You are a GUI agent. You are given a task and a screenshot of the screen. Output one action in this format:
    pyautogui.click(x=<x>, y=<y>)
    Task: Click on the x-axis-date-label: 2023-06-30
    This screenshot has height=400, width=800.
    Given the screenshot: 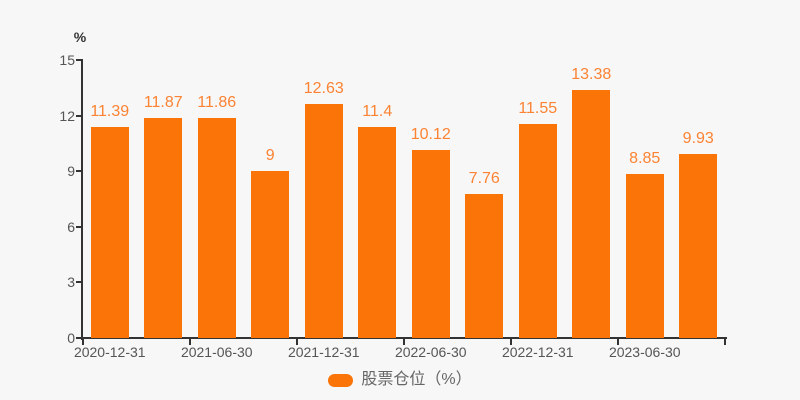 What is the action you would take?
    pyautogui.click(x=644, y=352)
    